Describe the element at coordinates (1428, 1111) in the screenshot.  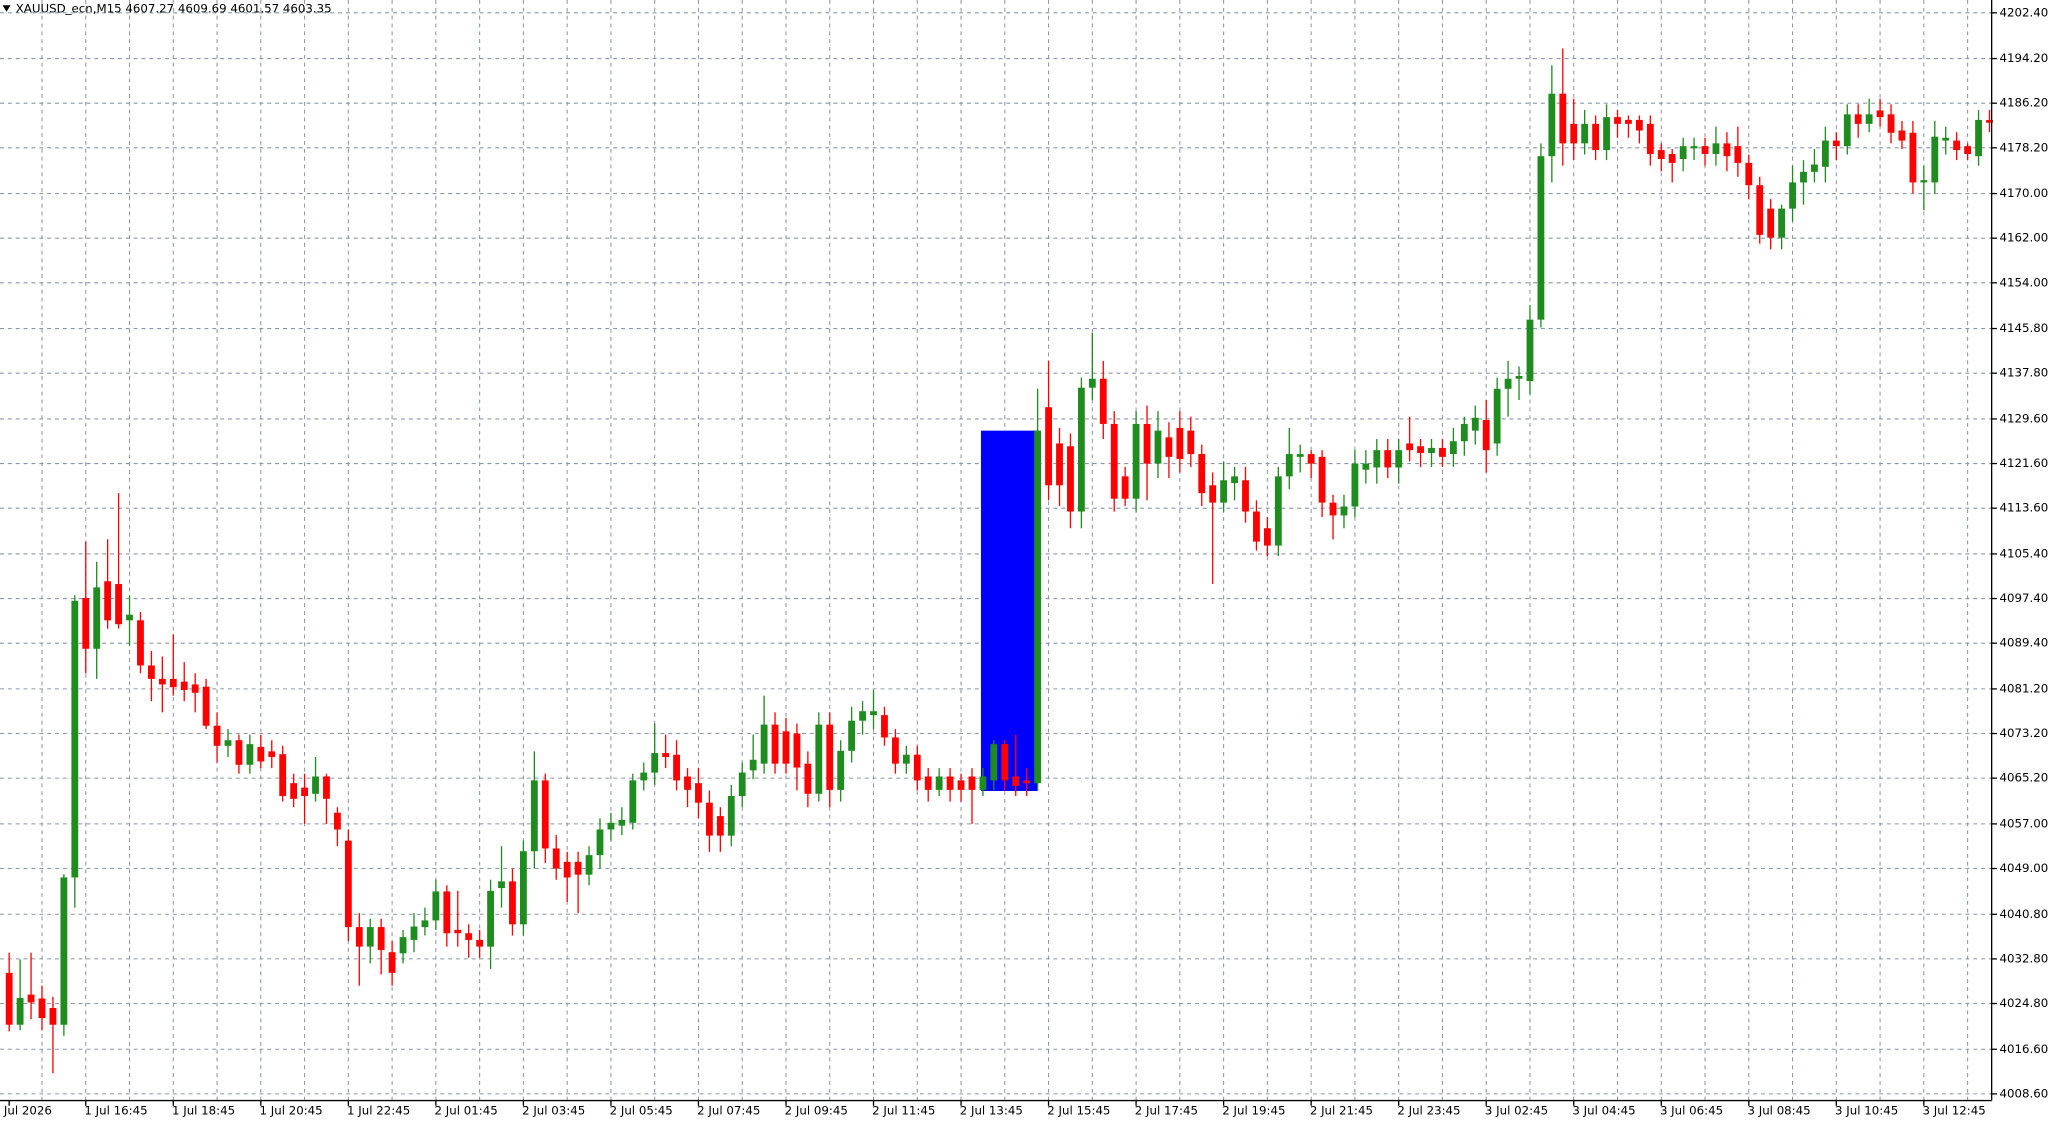
I see `x-tick-label: 2 Jul 23:45` at that location.